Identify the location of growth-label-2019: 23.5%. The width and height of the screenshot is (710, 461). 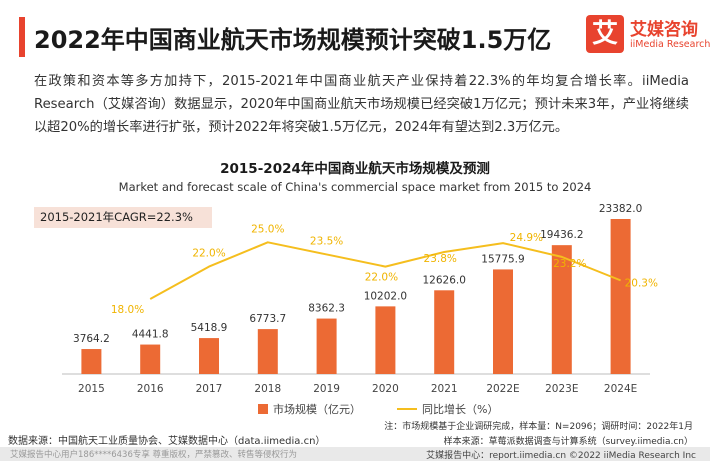
(326, 241).